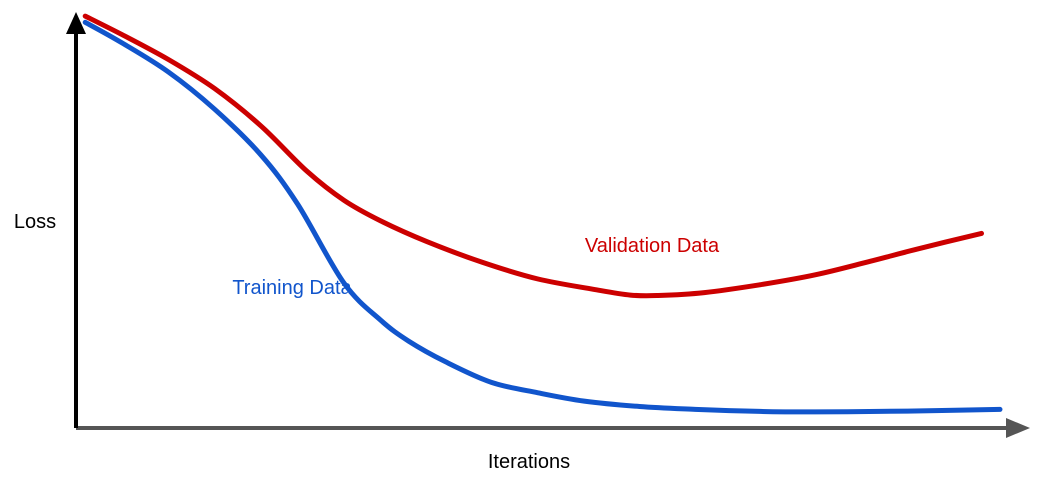 This screenshot has width=1046, height=486. What do you see at coordinates (652, 246) in the screenshot?
I see `validation-data-label: Validation Data` at bounding box center [652, 246].